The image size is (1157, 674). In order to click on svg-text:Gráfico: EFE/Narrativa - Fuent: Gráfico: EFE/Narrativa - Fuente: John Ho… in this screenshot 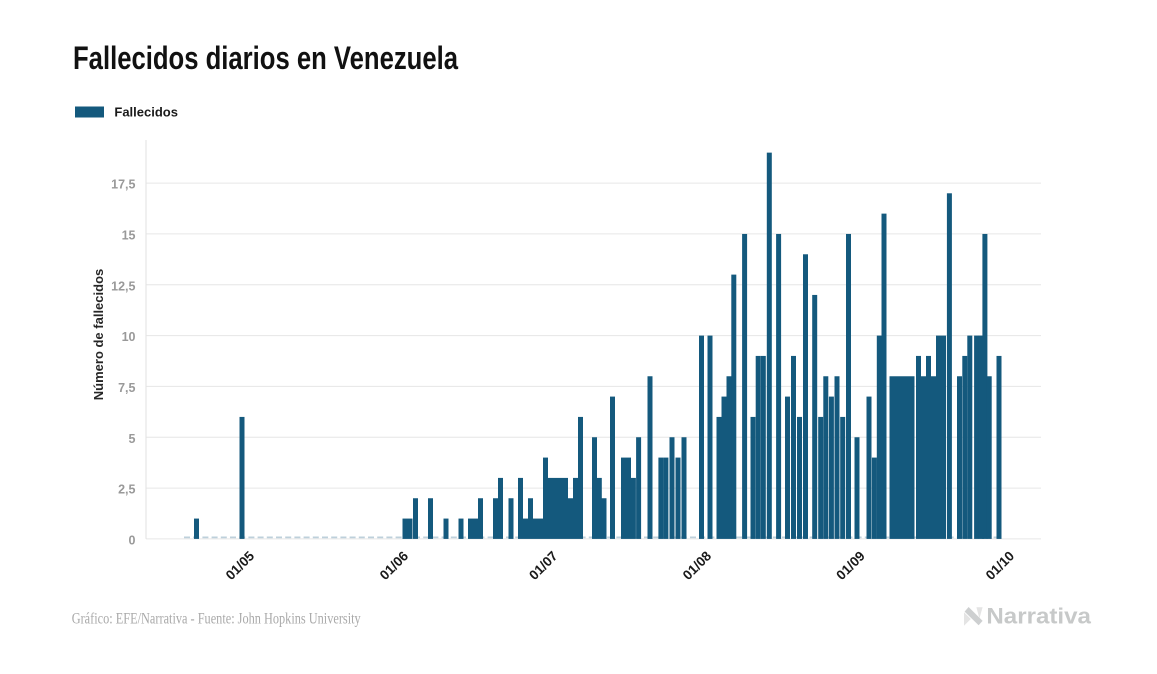, I will do `click(216, 619)`.